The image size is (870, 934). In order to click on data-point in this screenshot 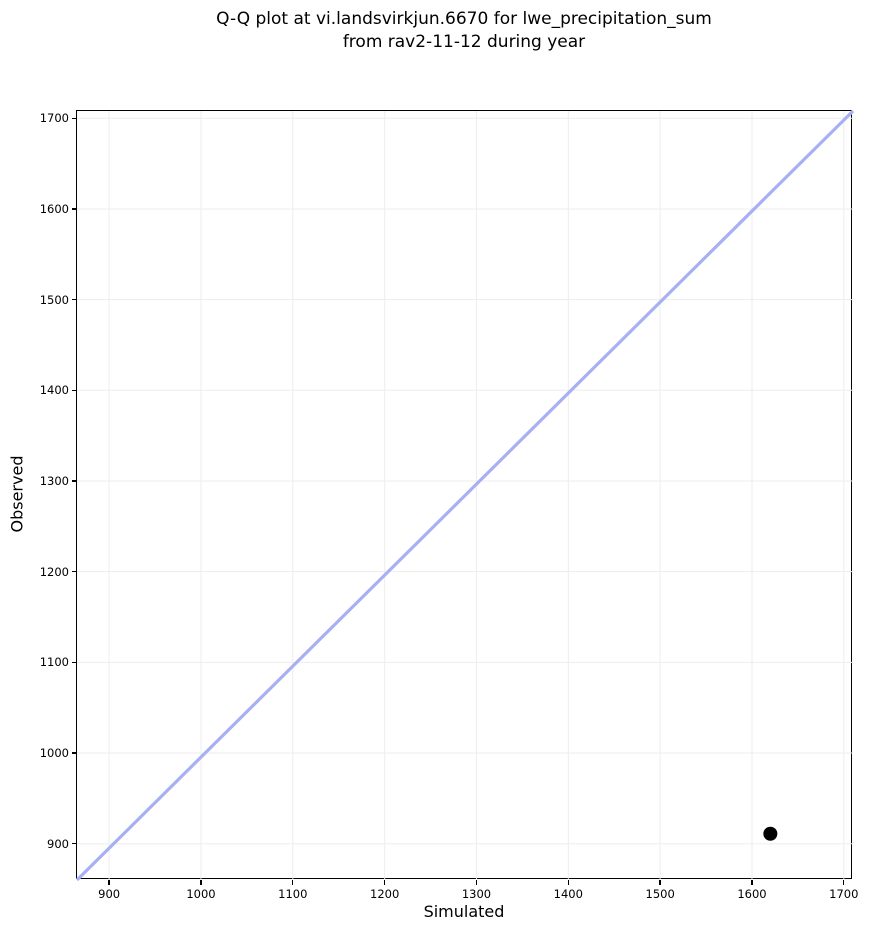, I will do `click(770, 833)`.